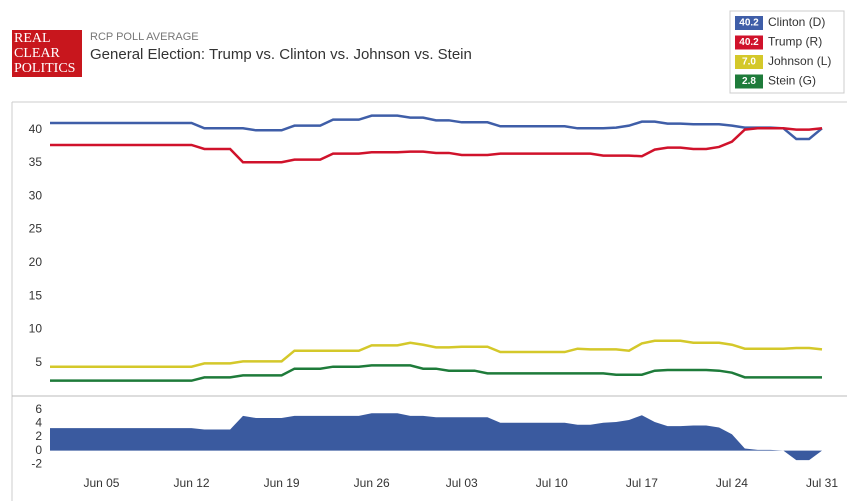  Describe the element at coordinates (36, 162) in the screenshot. I see `y-tick-label: 35` at that location.